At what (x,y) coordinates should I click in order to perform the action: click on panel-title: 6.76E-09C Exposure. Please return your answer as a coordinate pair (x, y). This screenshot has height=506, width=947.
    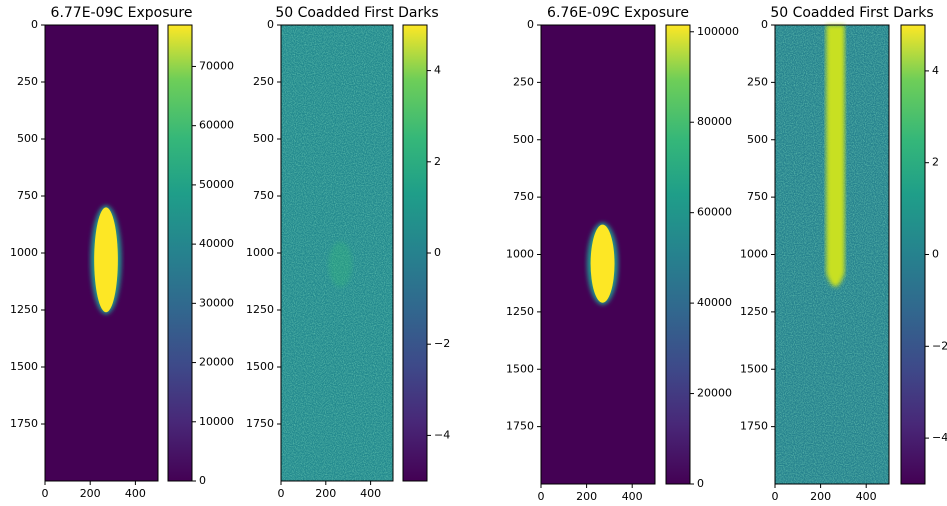
    Looking at the image, I should click on (618, 13).